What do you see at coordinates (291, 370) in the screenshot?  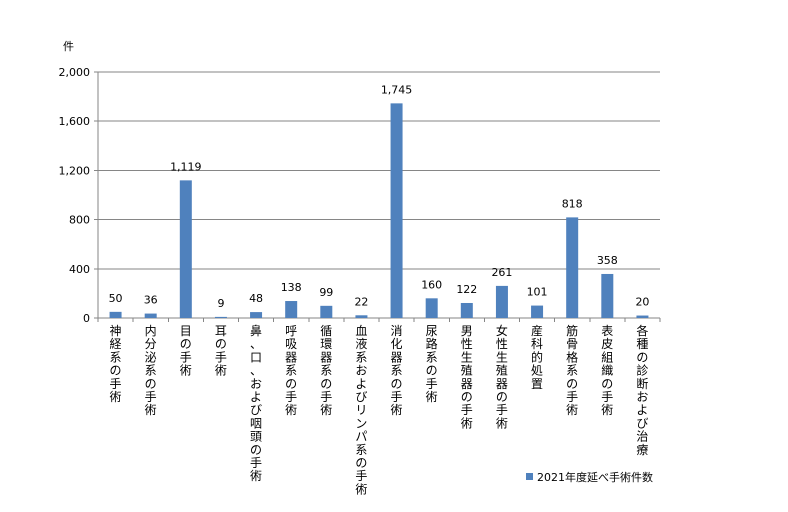 I see `category-label: 呼吸器系の手術` at bounding box center [291, 370].